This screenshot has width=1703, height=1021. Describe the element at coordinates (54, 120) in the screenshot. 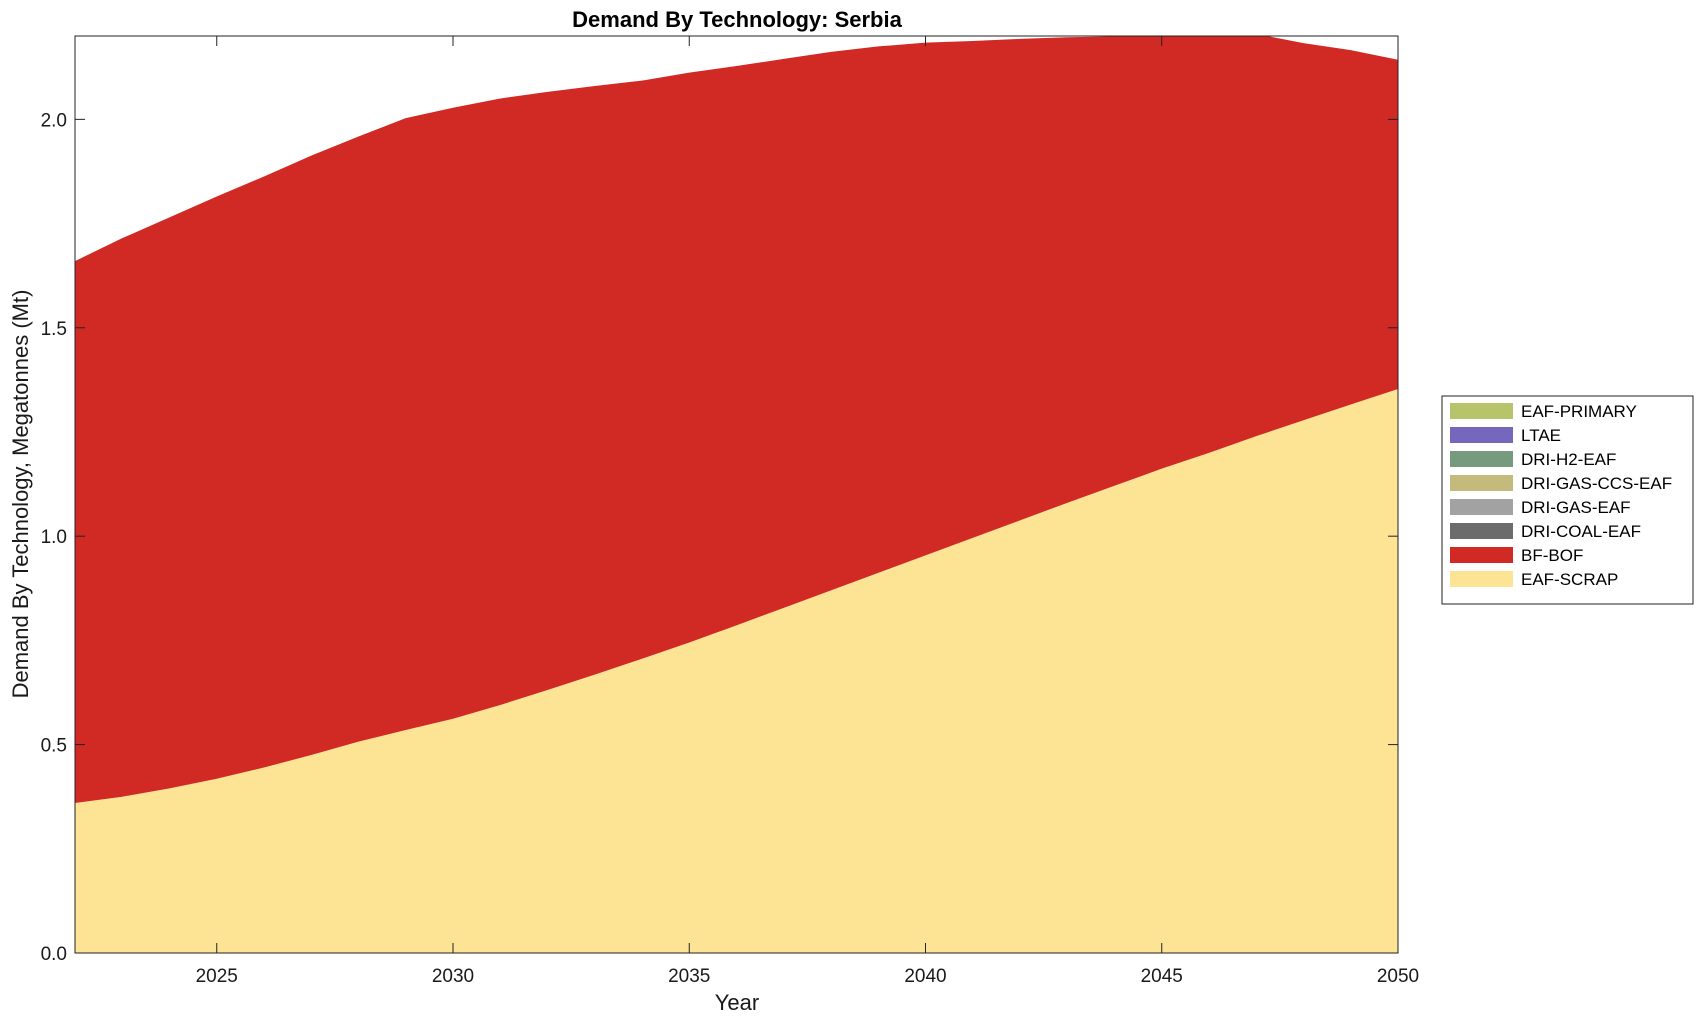

I see `y-tick-label: 2.0` at that location.